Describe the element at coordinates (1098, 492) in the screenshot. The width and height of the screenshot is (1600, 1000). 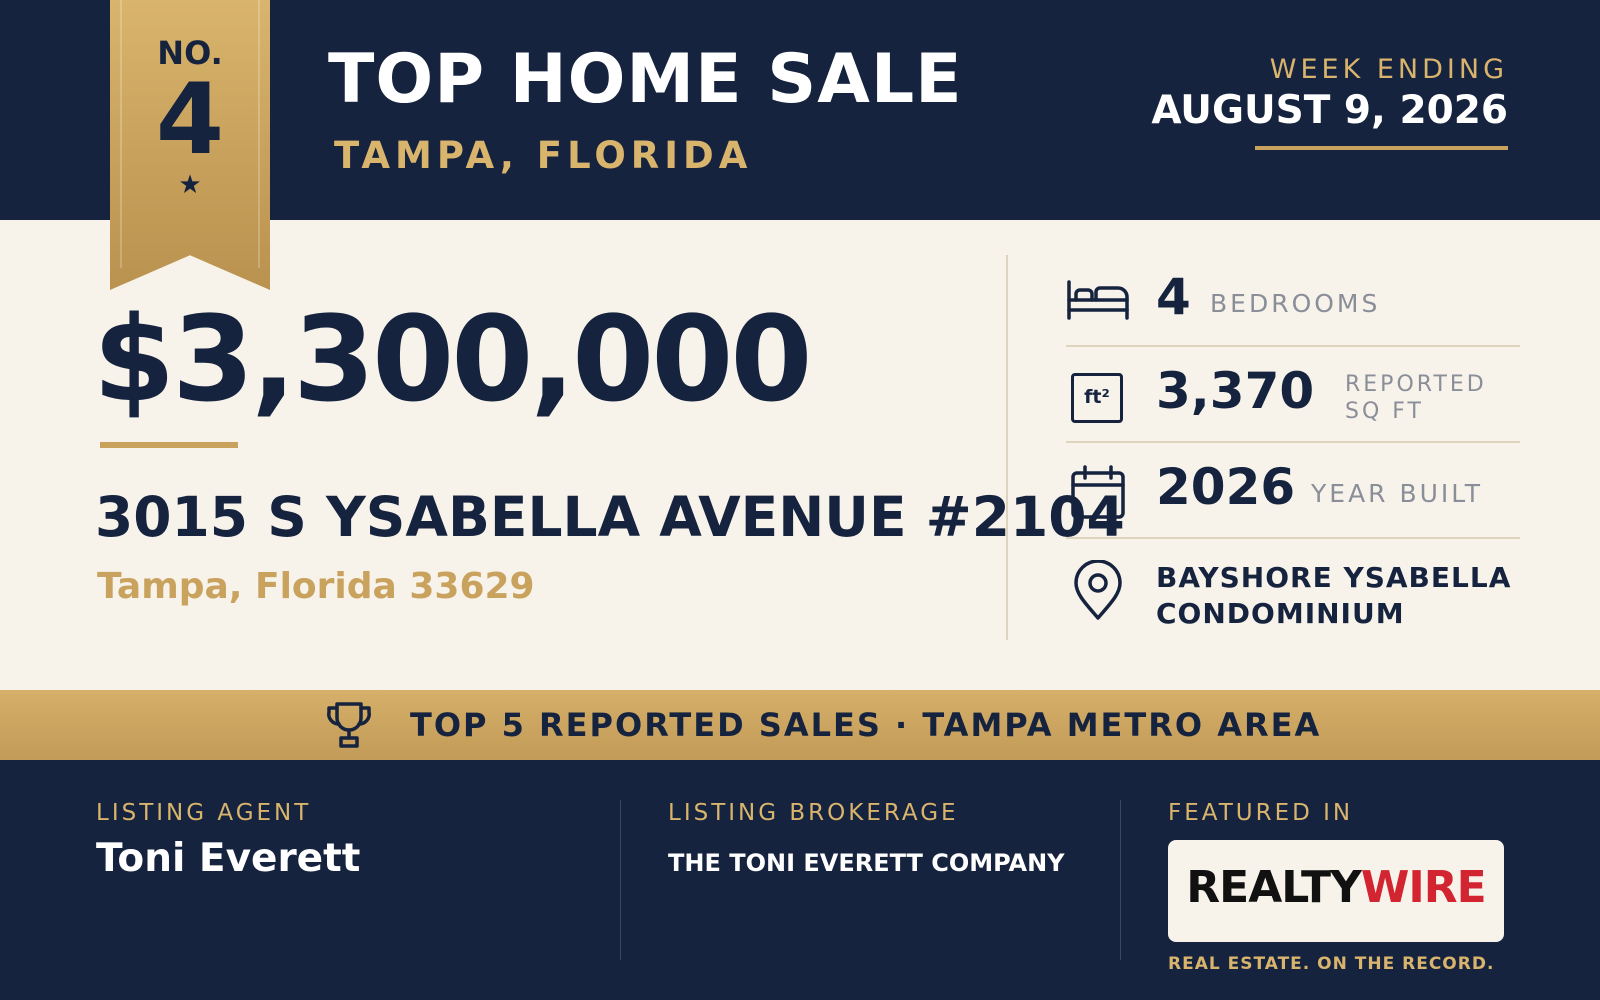
I see `calendar-icon` at that location.